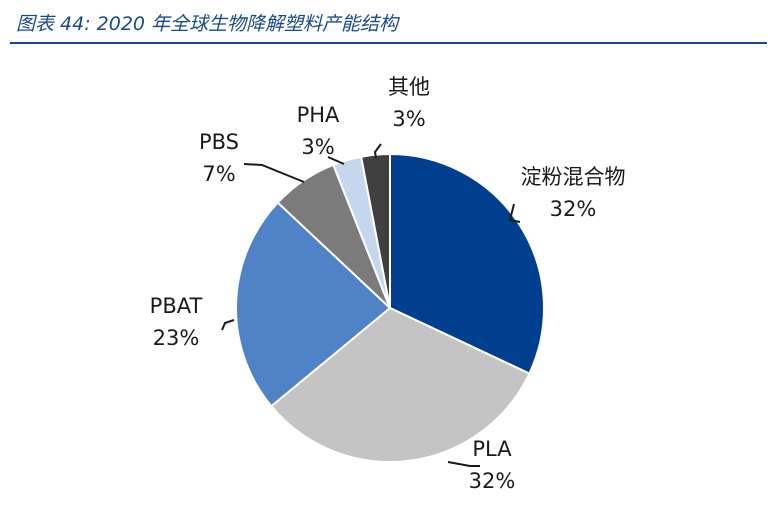  What do you see at coordinates (573, 209) in the screenshot?
I see `slice-label-value-0: 32%` at bounding box center [573, 209].